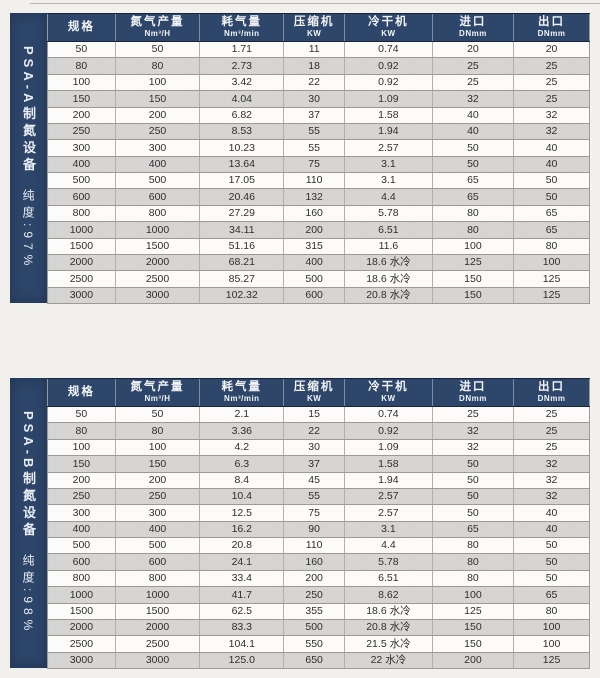 This screenshot has height=678, width=600. Describe the element at coordinates (388, 214) in the screenshot. I see `table-cell: 5.78` at that location.